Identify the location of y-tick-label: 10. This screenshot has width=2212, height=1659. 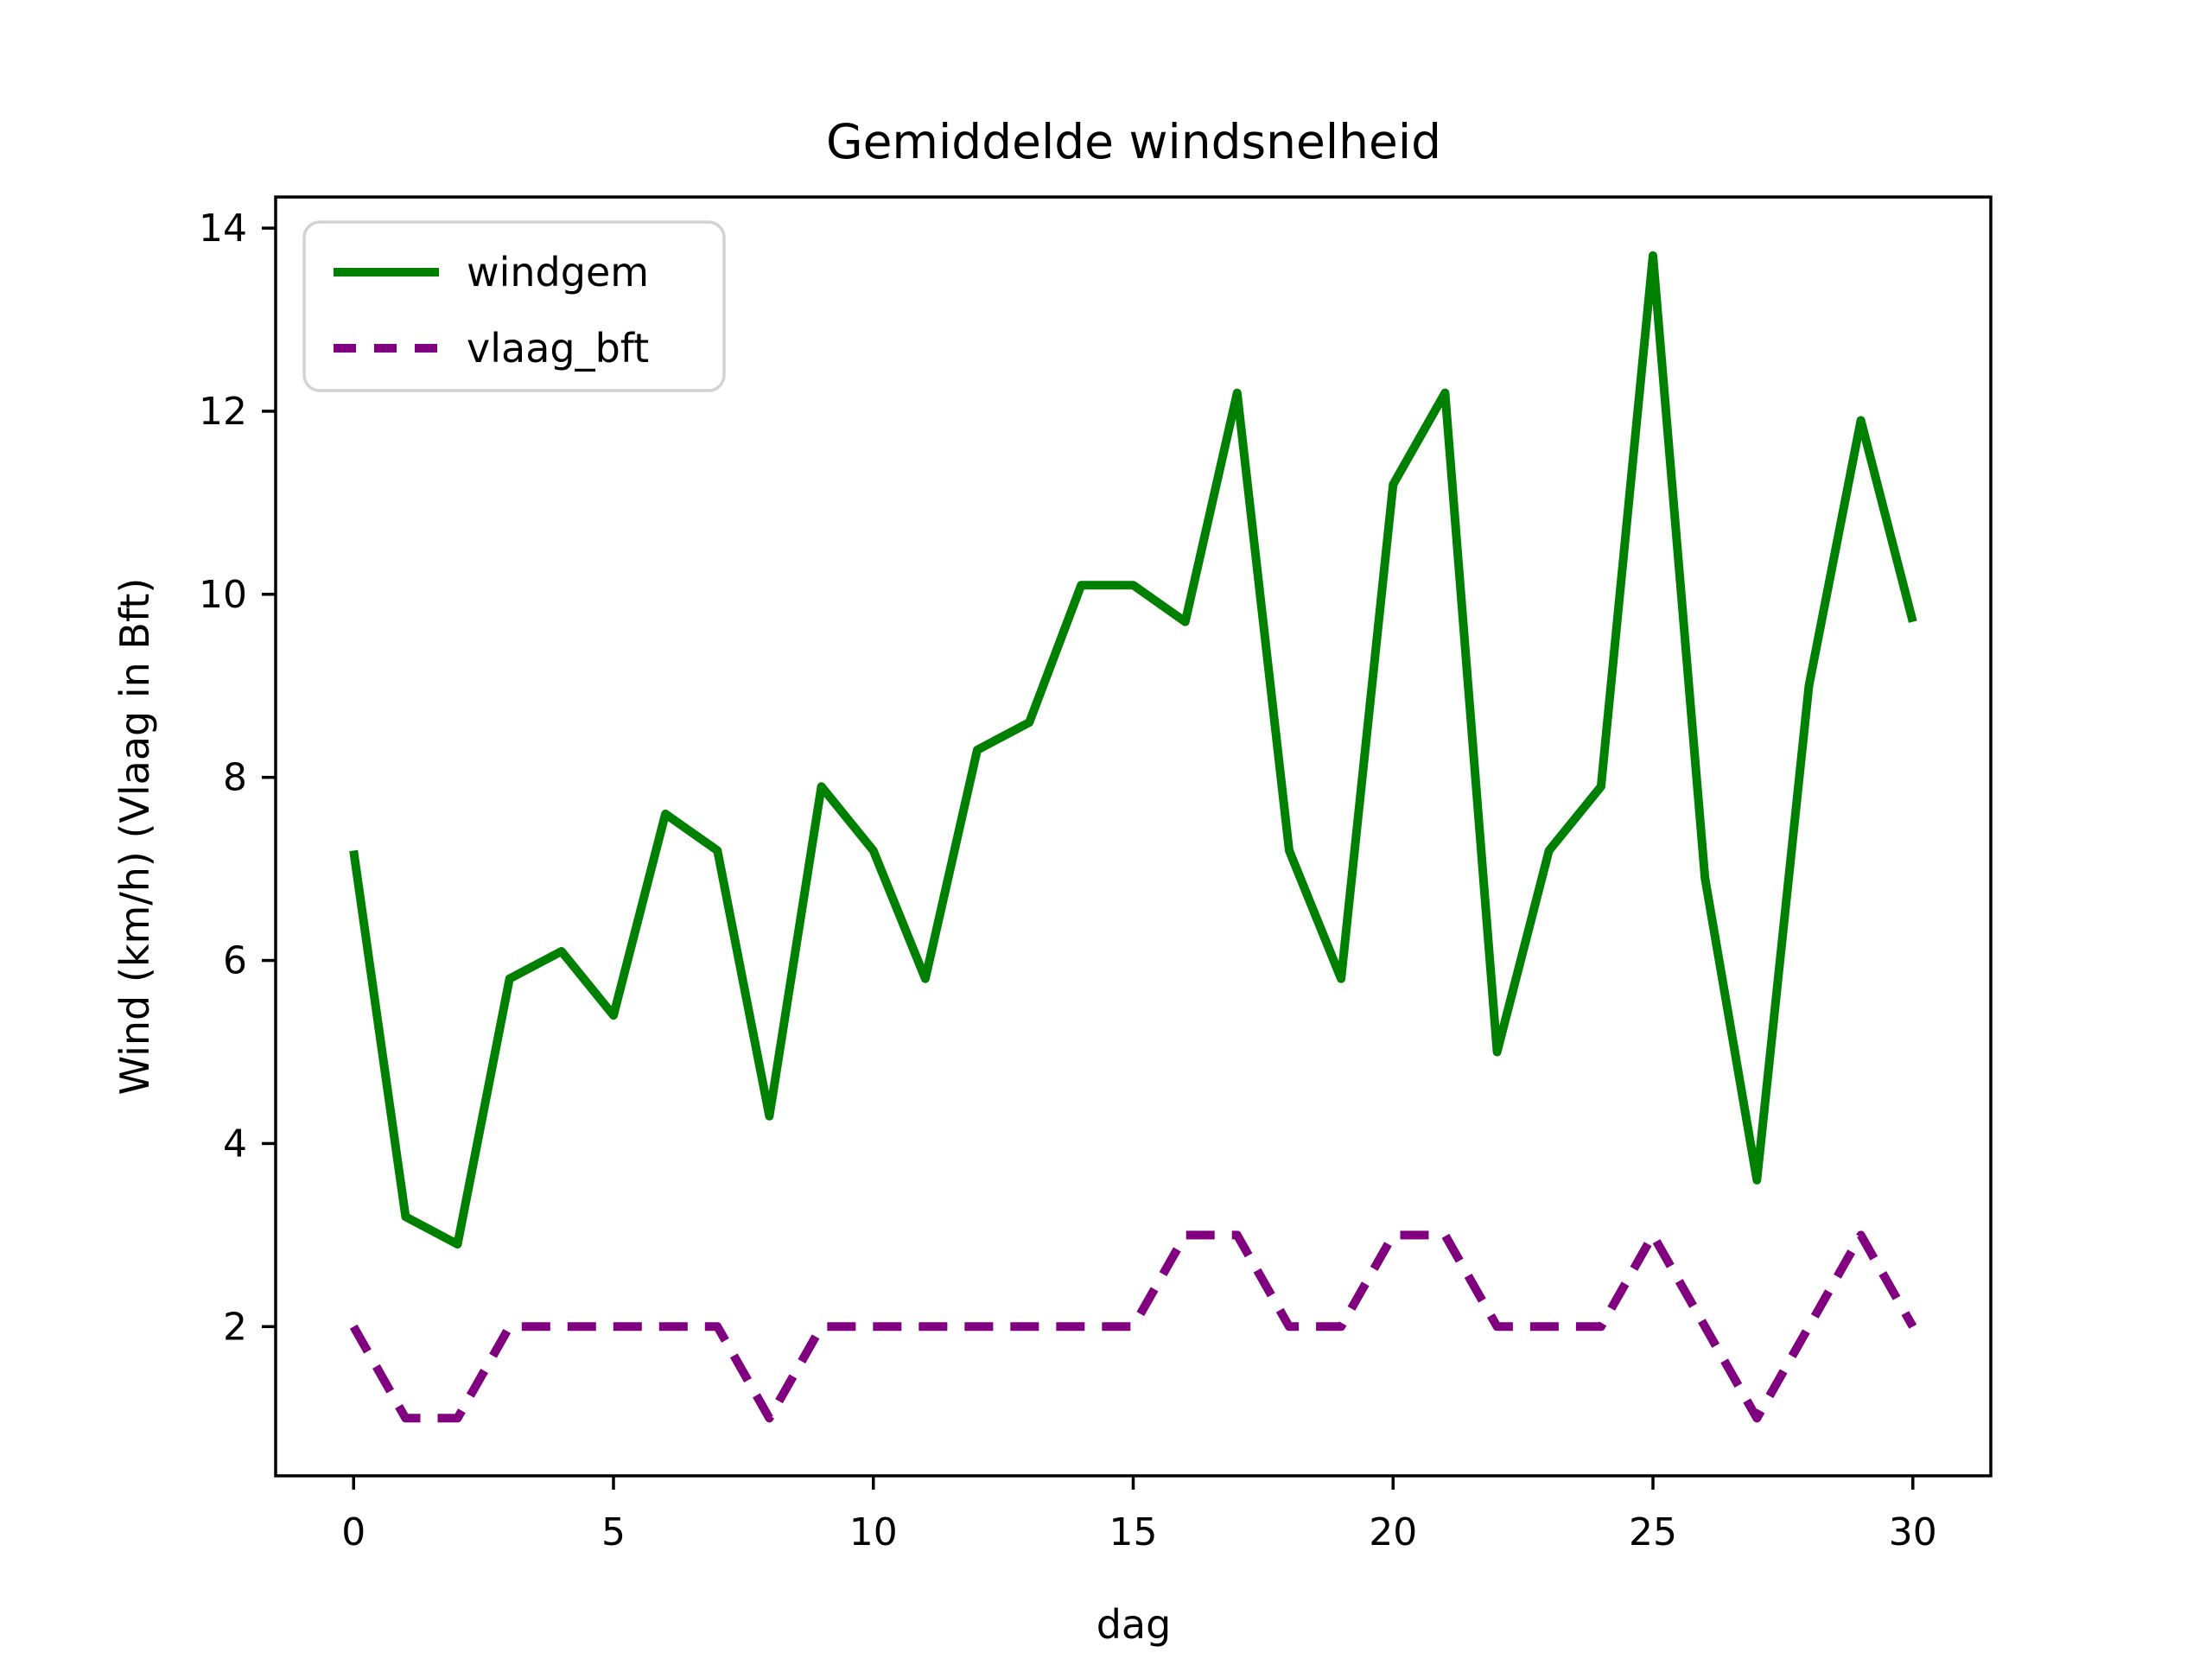
(223, 595).